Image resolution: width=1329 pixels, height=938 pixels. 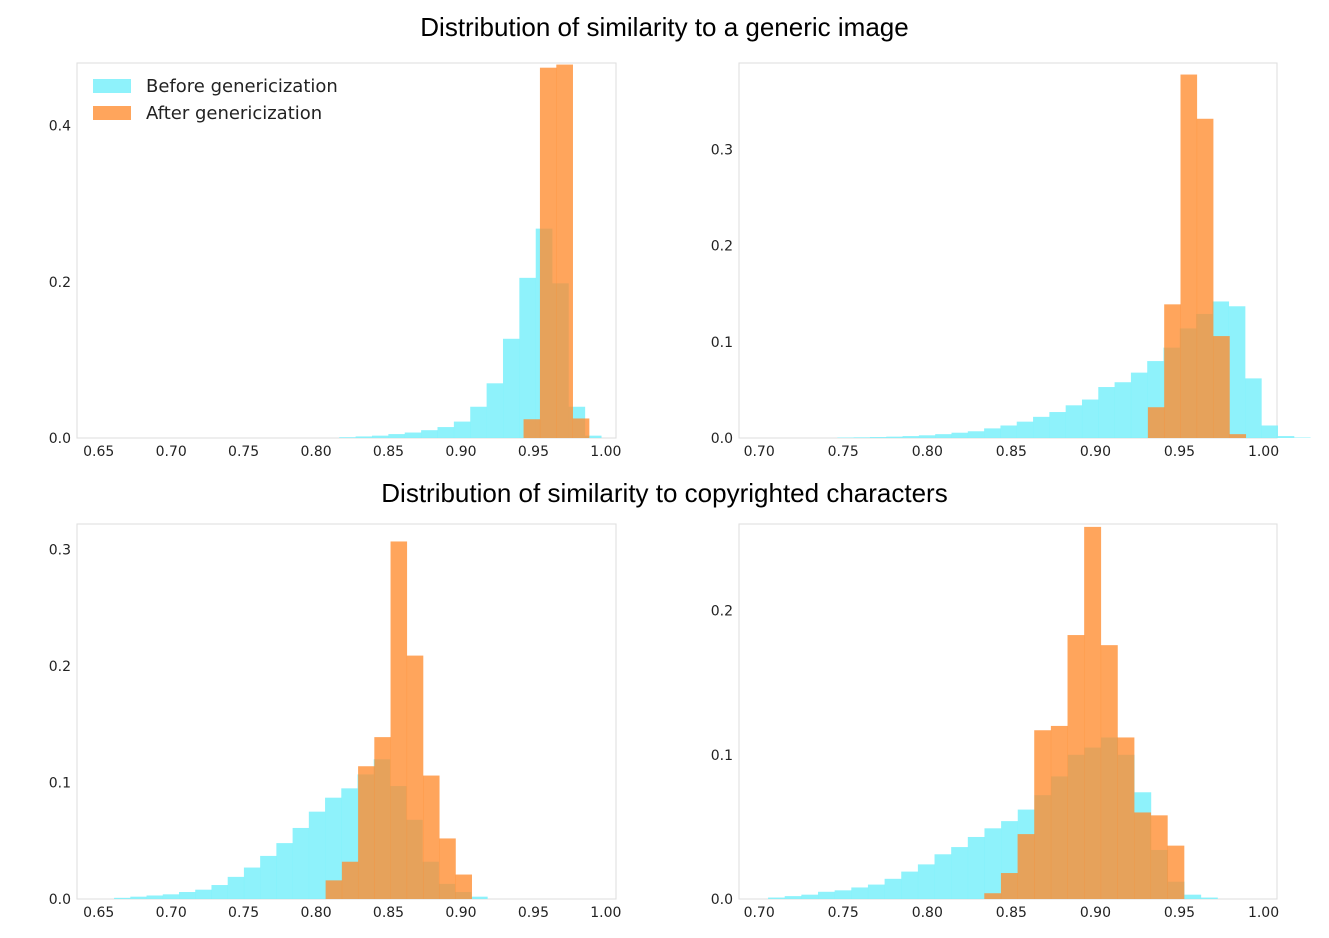 What do you see at coordinates (234, 113) in the screenshot?
I see `legend-label-after: After genericization` at bounding box center [234, 113].